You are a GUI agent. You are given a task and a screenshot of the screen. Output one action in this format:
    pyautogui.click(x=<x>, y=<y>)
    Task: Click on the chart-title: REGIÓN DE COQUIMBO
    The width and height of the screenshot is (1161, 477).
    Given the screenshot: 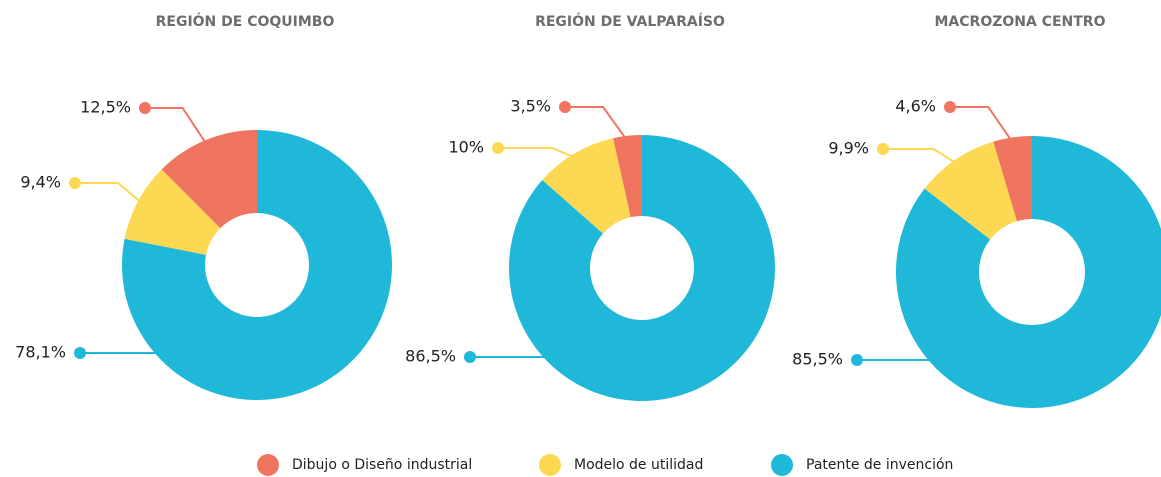 What is the action you would take?
    pyautogui.click(x=245, y=21)
    